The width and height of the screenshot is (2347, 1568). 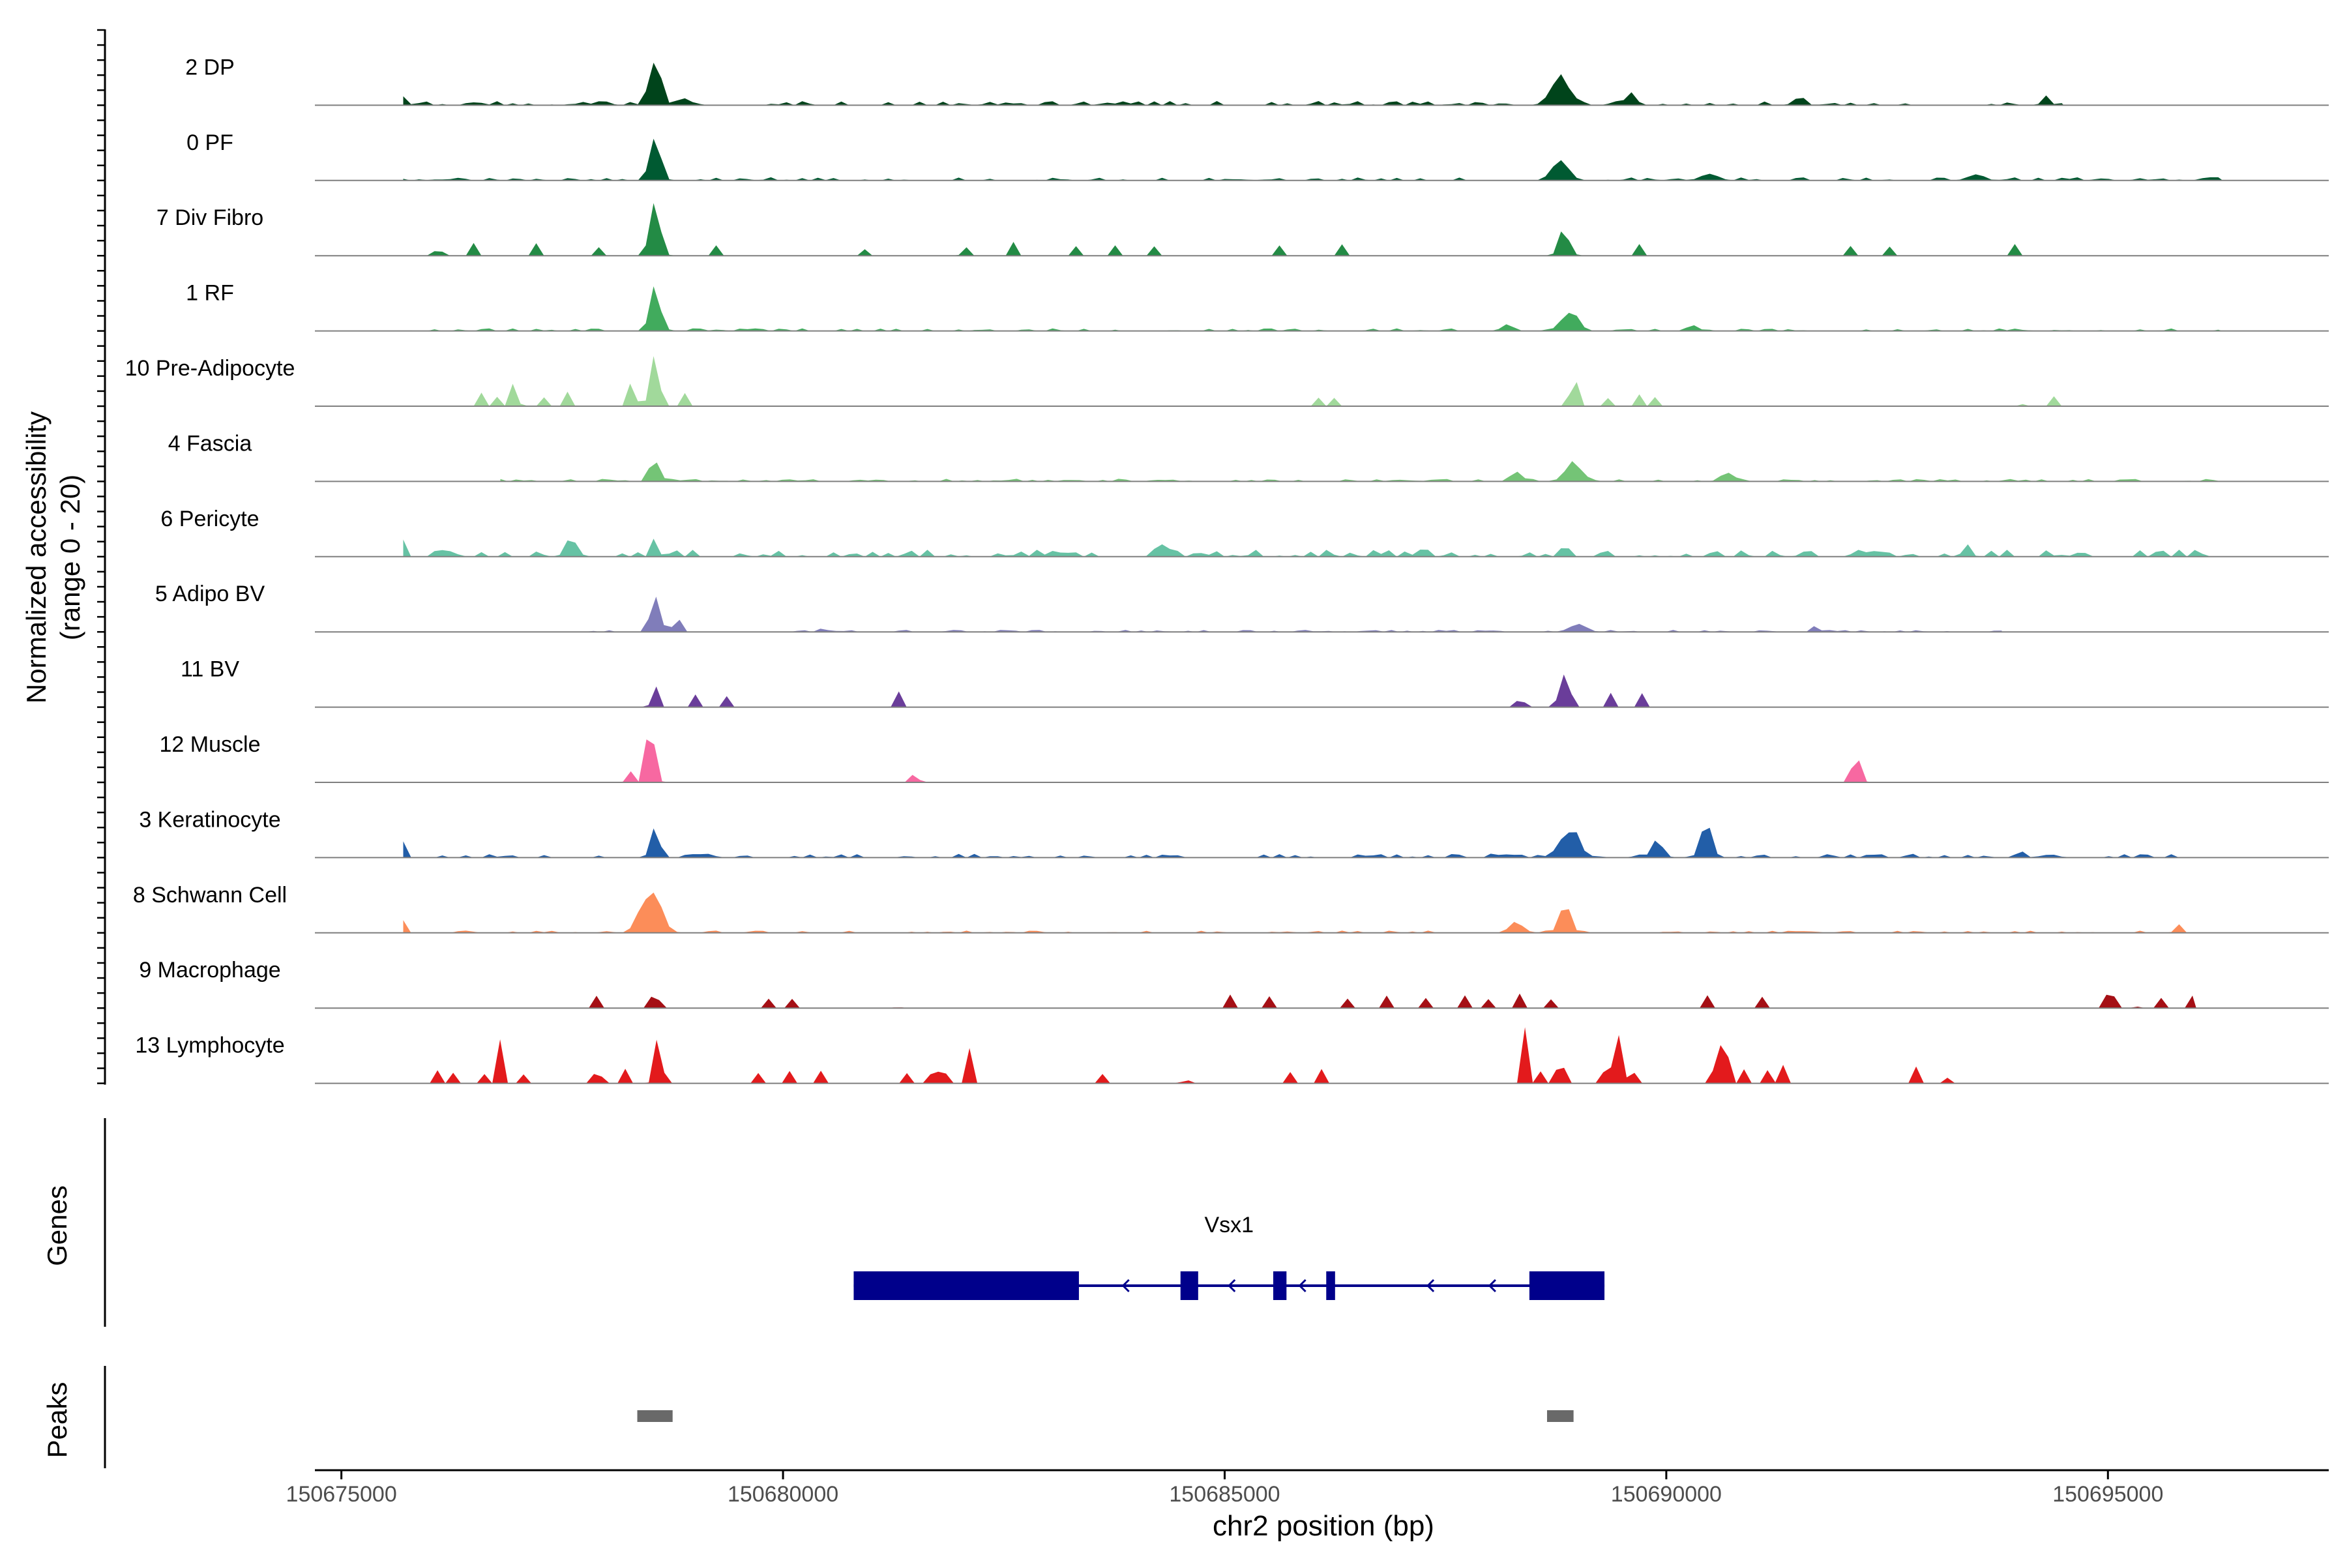 I want to click on track-8-schwann-cell: 8 Schwann Cell, so click(x=1231, y=909).